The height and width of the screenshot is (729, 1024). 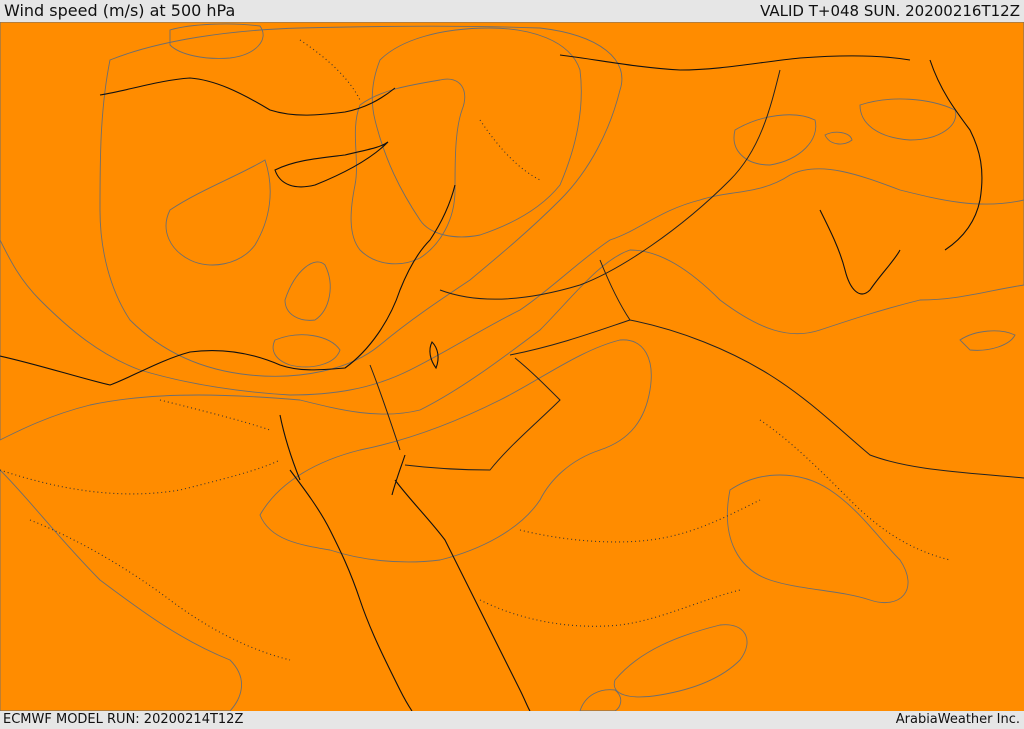 What do you see at coordinates (766, 399) in the screenshot?
I see `border-iraq-saudi` at bounding box center [766, 399].